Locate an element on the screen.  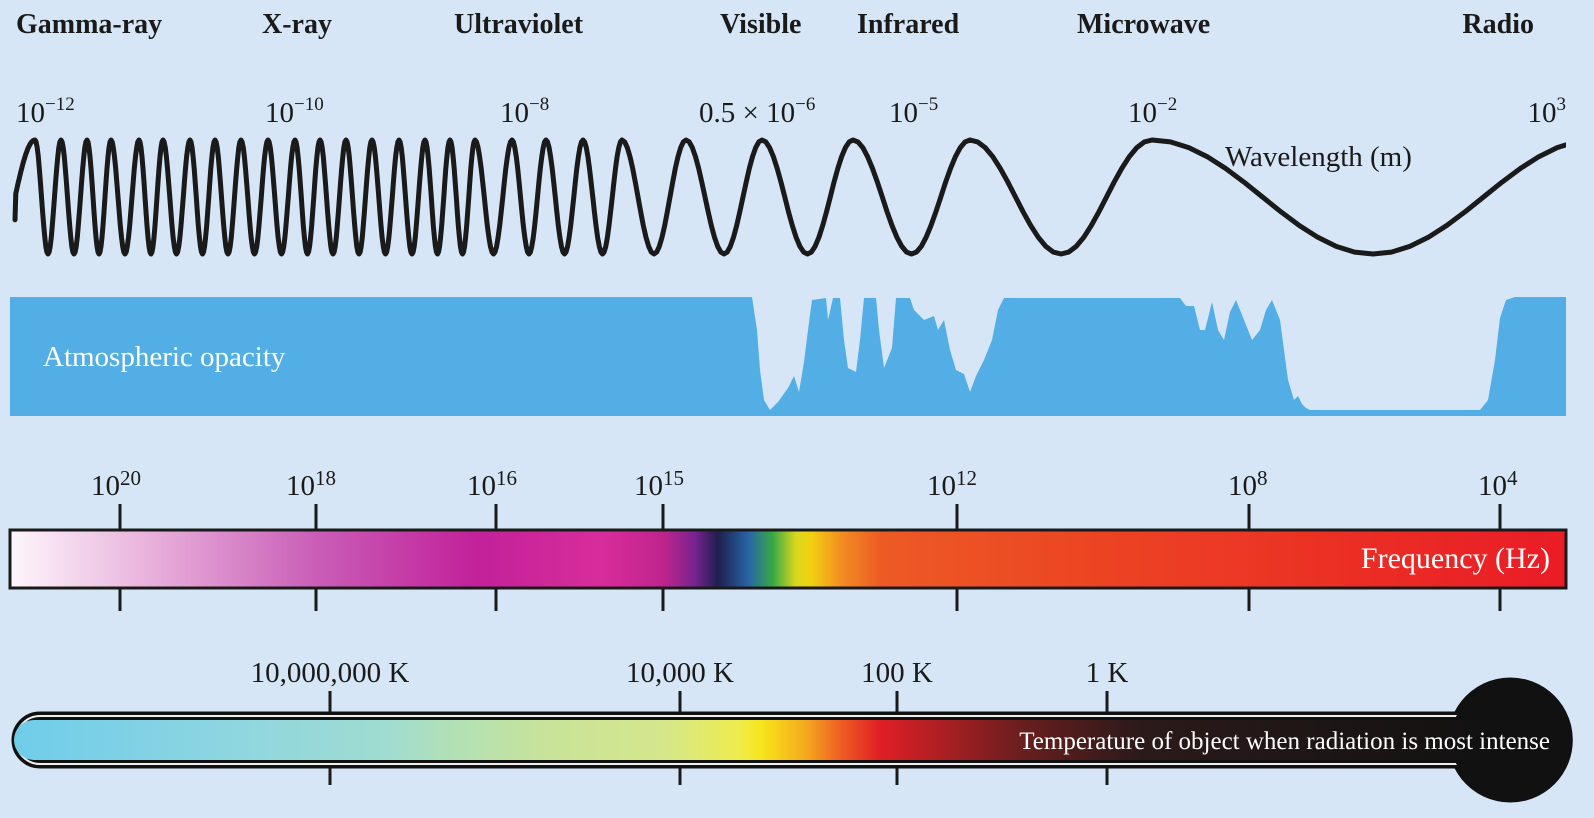
frequency-tick: 10¹⁶ is located at coordinates (492, 484).